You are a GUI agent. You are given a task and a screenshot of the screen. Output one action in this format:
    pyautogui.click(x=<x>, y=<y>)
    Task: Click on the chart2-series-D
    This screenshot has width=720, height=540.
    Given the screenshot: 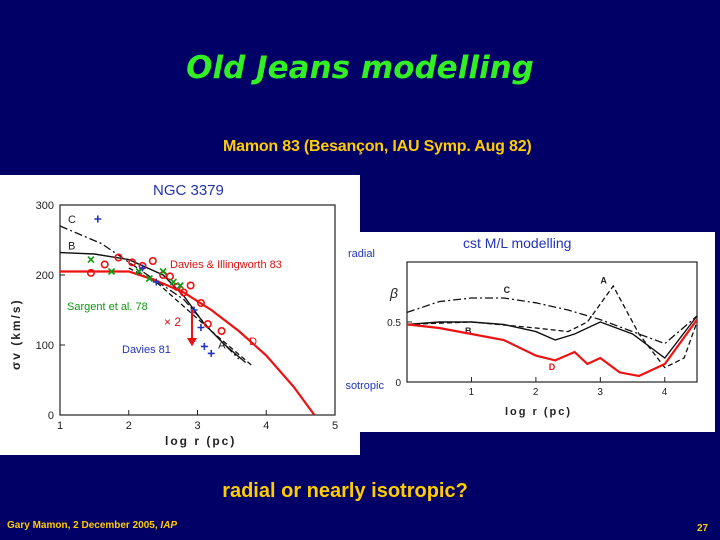 What is the action you would take?
    pyautogui.click(x=552, y=348)
    